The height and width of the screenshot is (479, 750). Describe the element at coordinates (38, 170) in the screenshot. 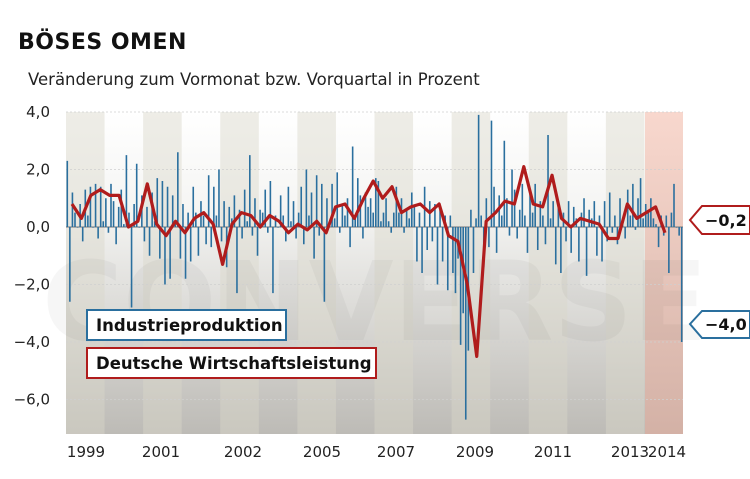

I see `y-tick-label: 2,0` at that location.